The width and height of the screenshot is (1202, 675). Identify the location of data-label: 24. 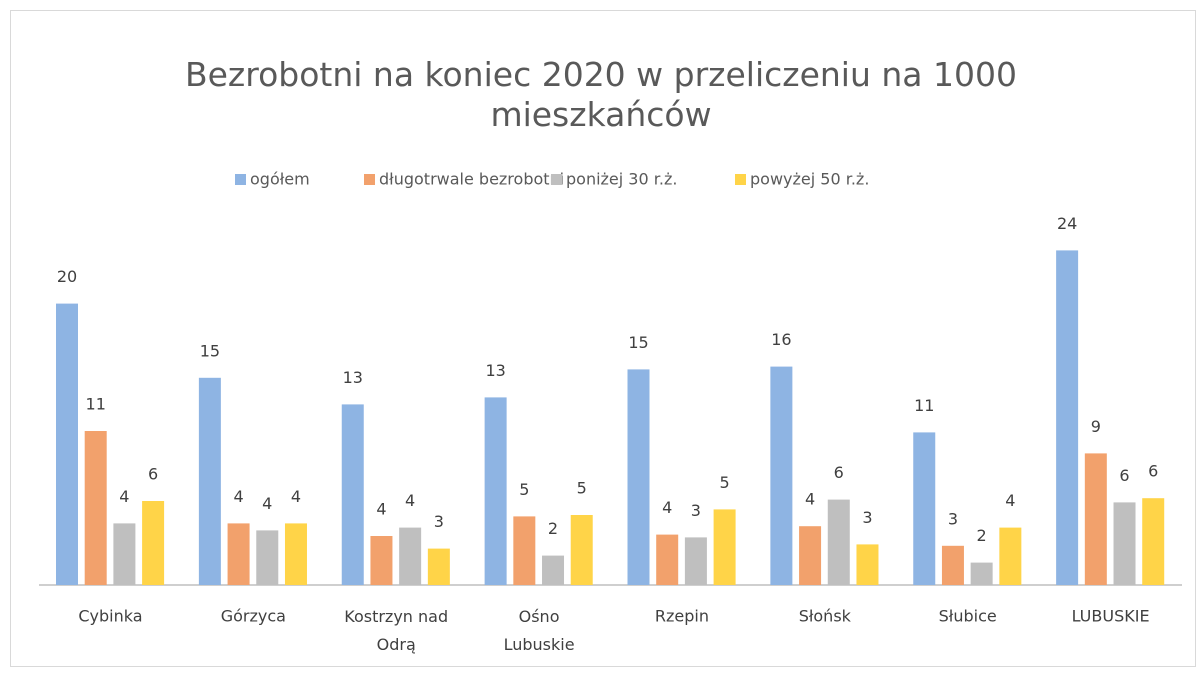
(1067, 223).